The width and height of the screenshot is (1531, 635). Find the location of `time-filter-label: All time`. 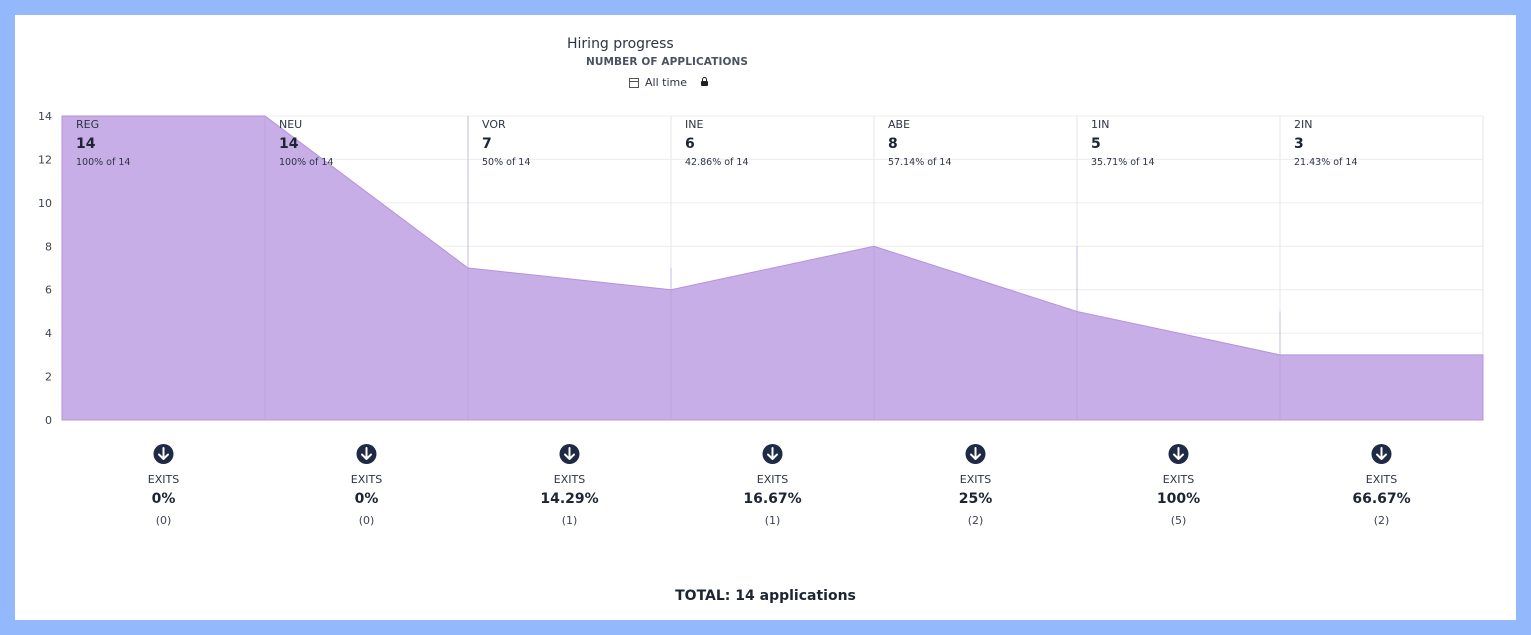

time-filter-label: All time is located at coordinates (666, 82).